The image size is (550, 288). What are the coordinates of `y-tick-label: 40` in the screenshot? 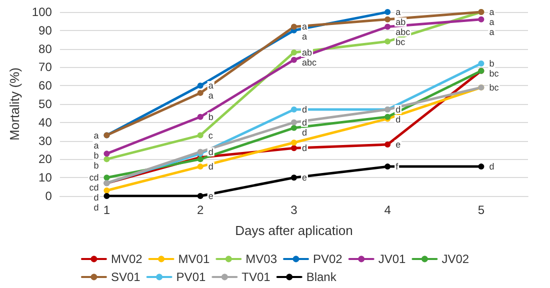 It's located at (45, 122).